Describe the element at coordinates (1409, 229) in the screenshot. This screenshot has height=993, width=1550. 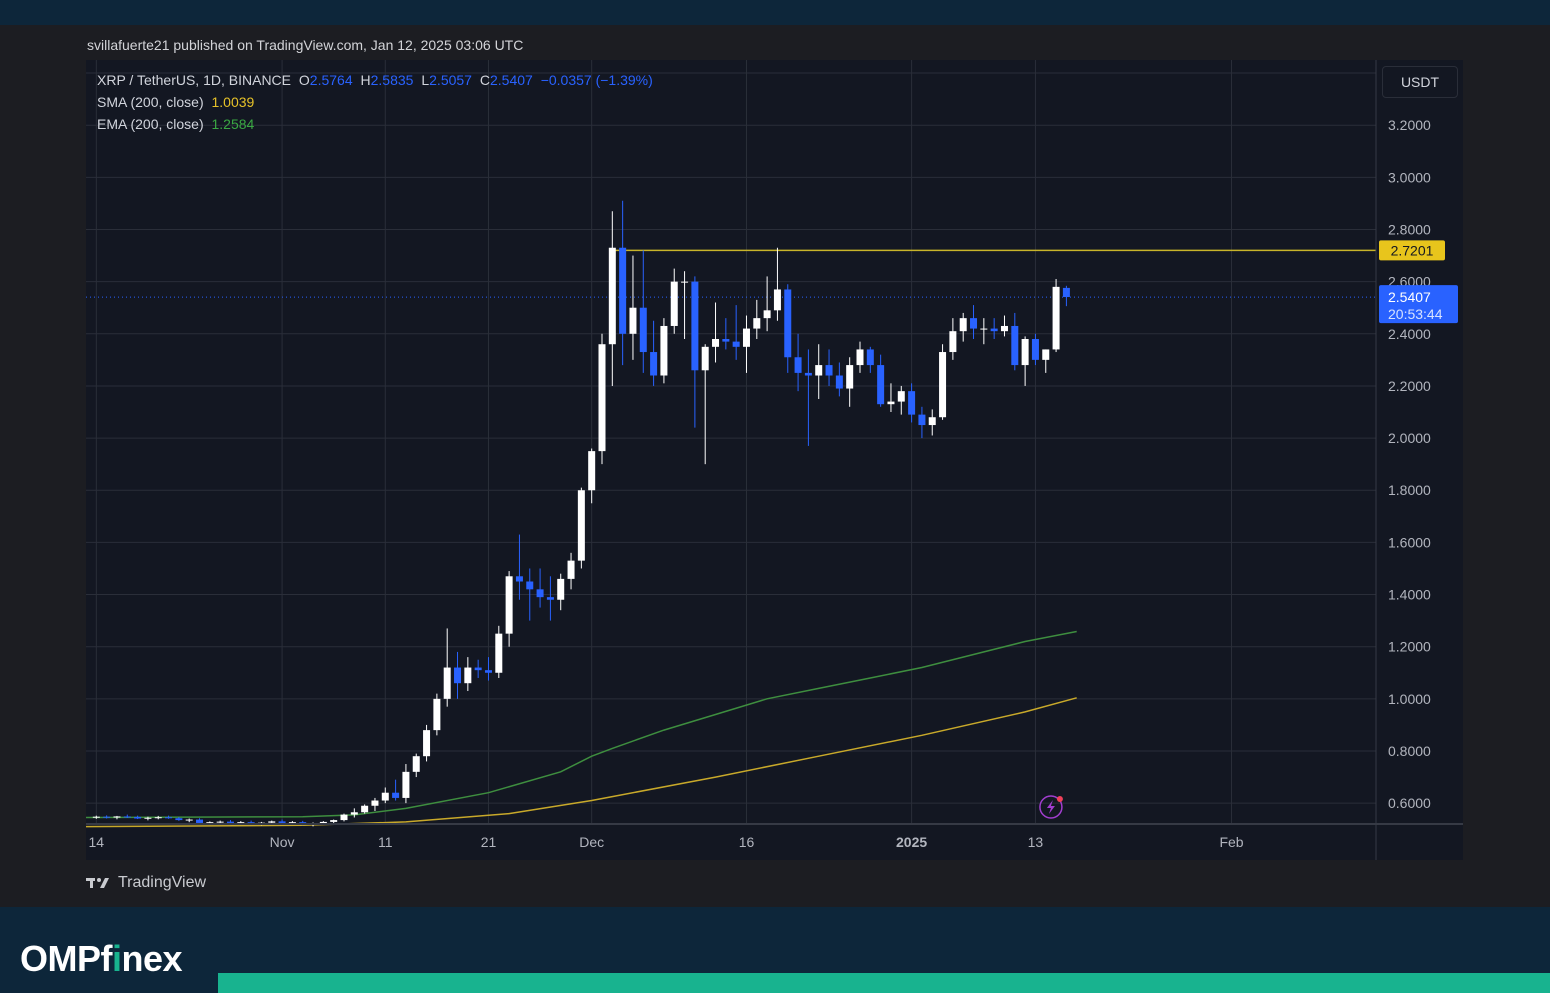
I see `y-tick-label: 2.8000` at that location.